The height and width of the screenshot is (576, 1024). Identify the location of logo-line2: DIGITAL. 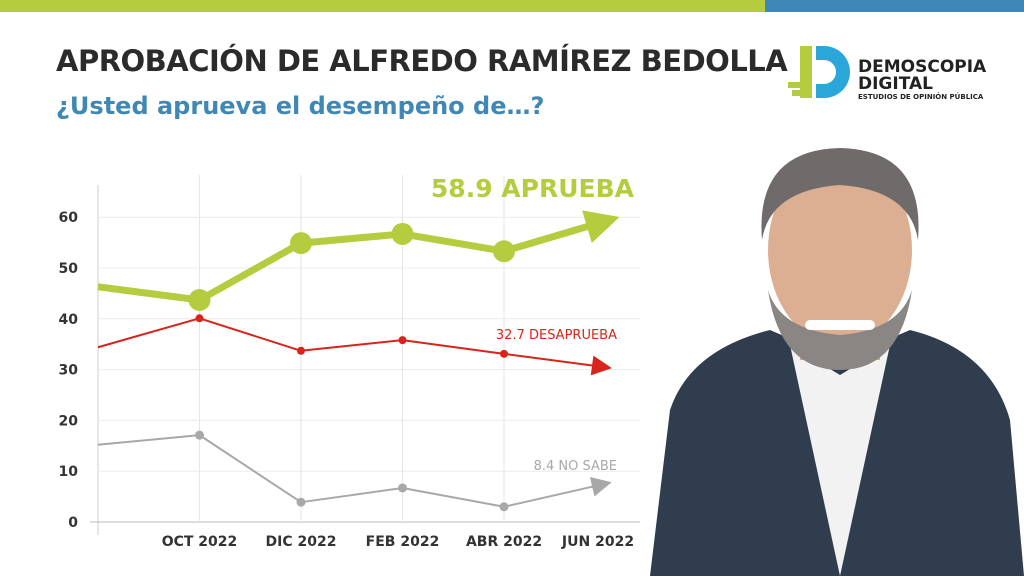
(895, 84).